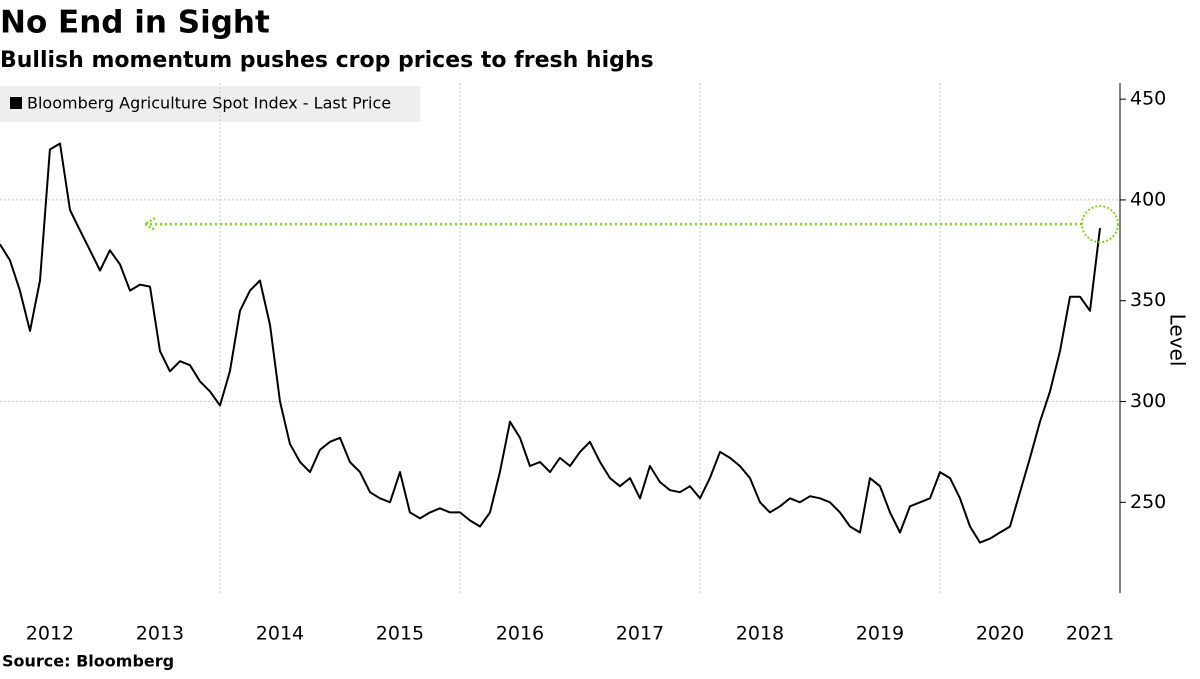 The height and width of the screenshot is (679, 1200). Describe the element at coordinates (640, 634) in the screenshot. I see `x-tick-label: 2017` at that location.